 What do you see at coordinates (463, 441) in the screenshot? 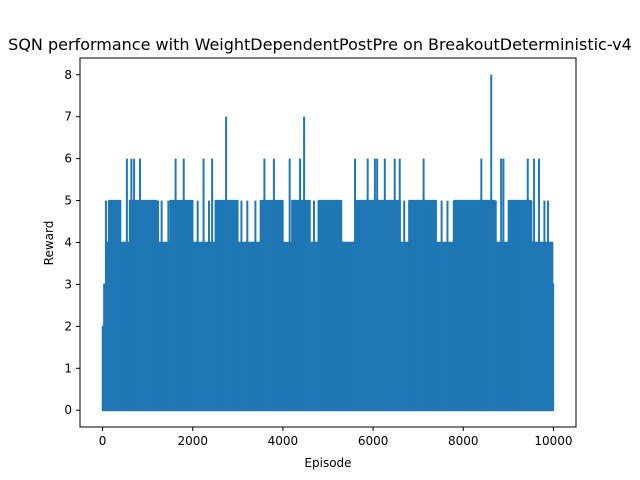
I see `x-tick-label: 8000` at bounding box center [463, 441].